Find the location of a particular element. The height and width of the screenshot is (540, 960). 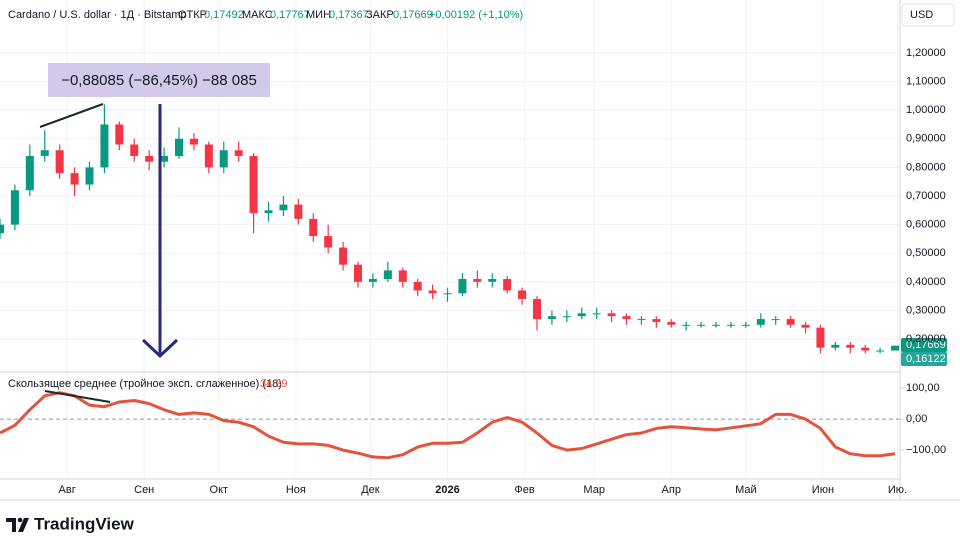

measure-box is located at coordinates (159, 80).